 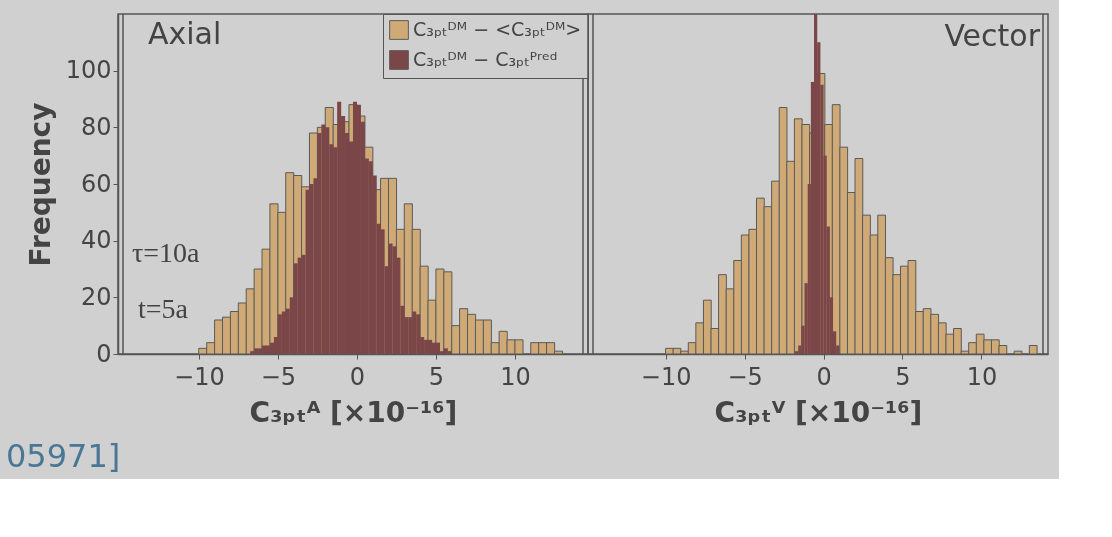 What do you see at coordinates (163, 308) in the screenshot?
I see `annotation: t=5a` at bounding box center [163, 308].